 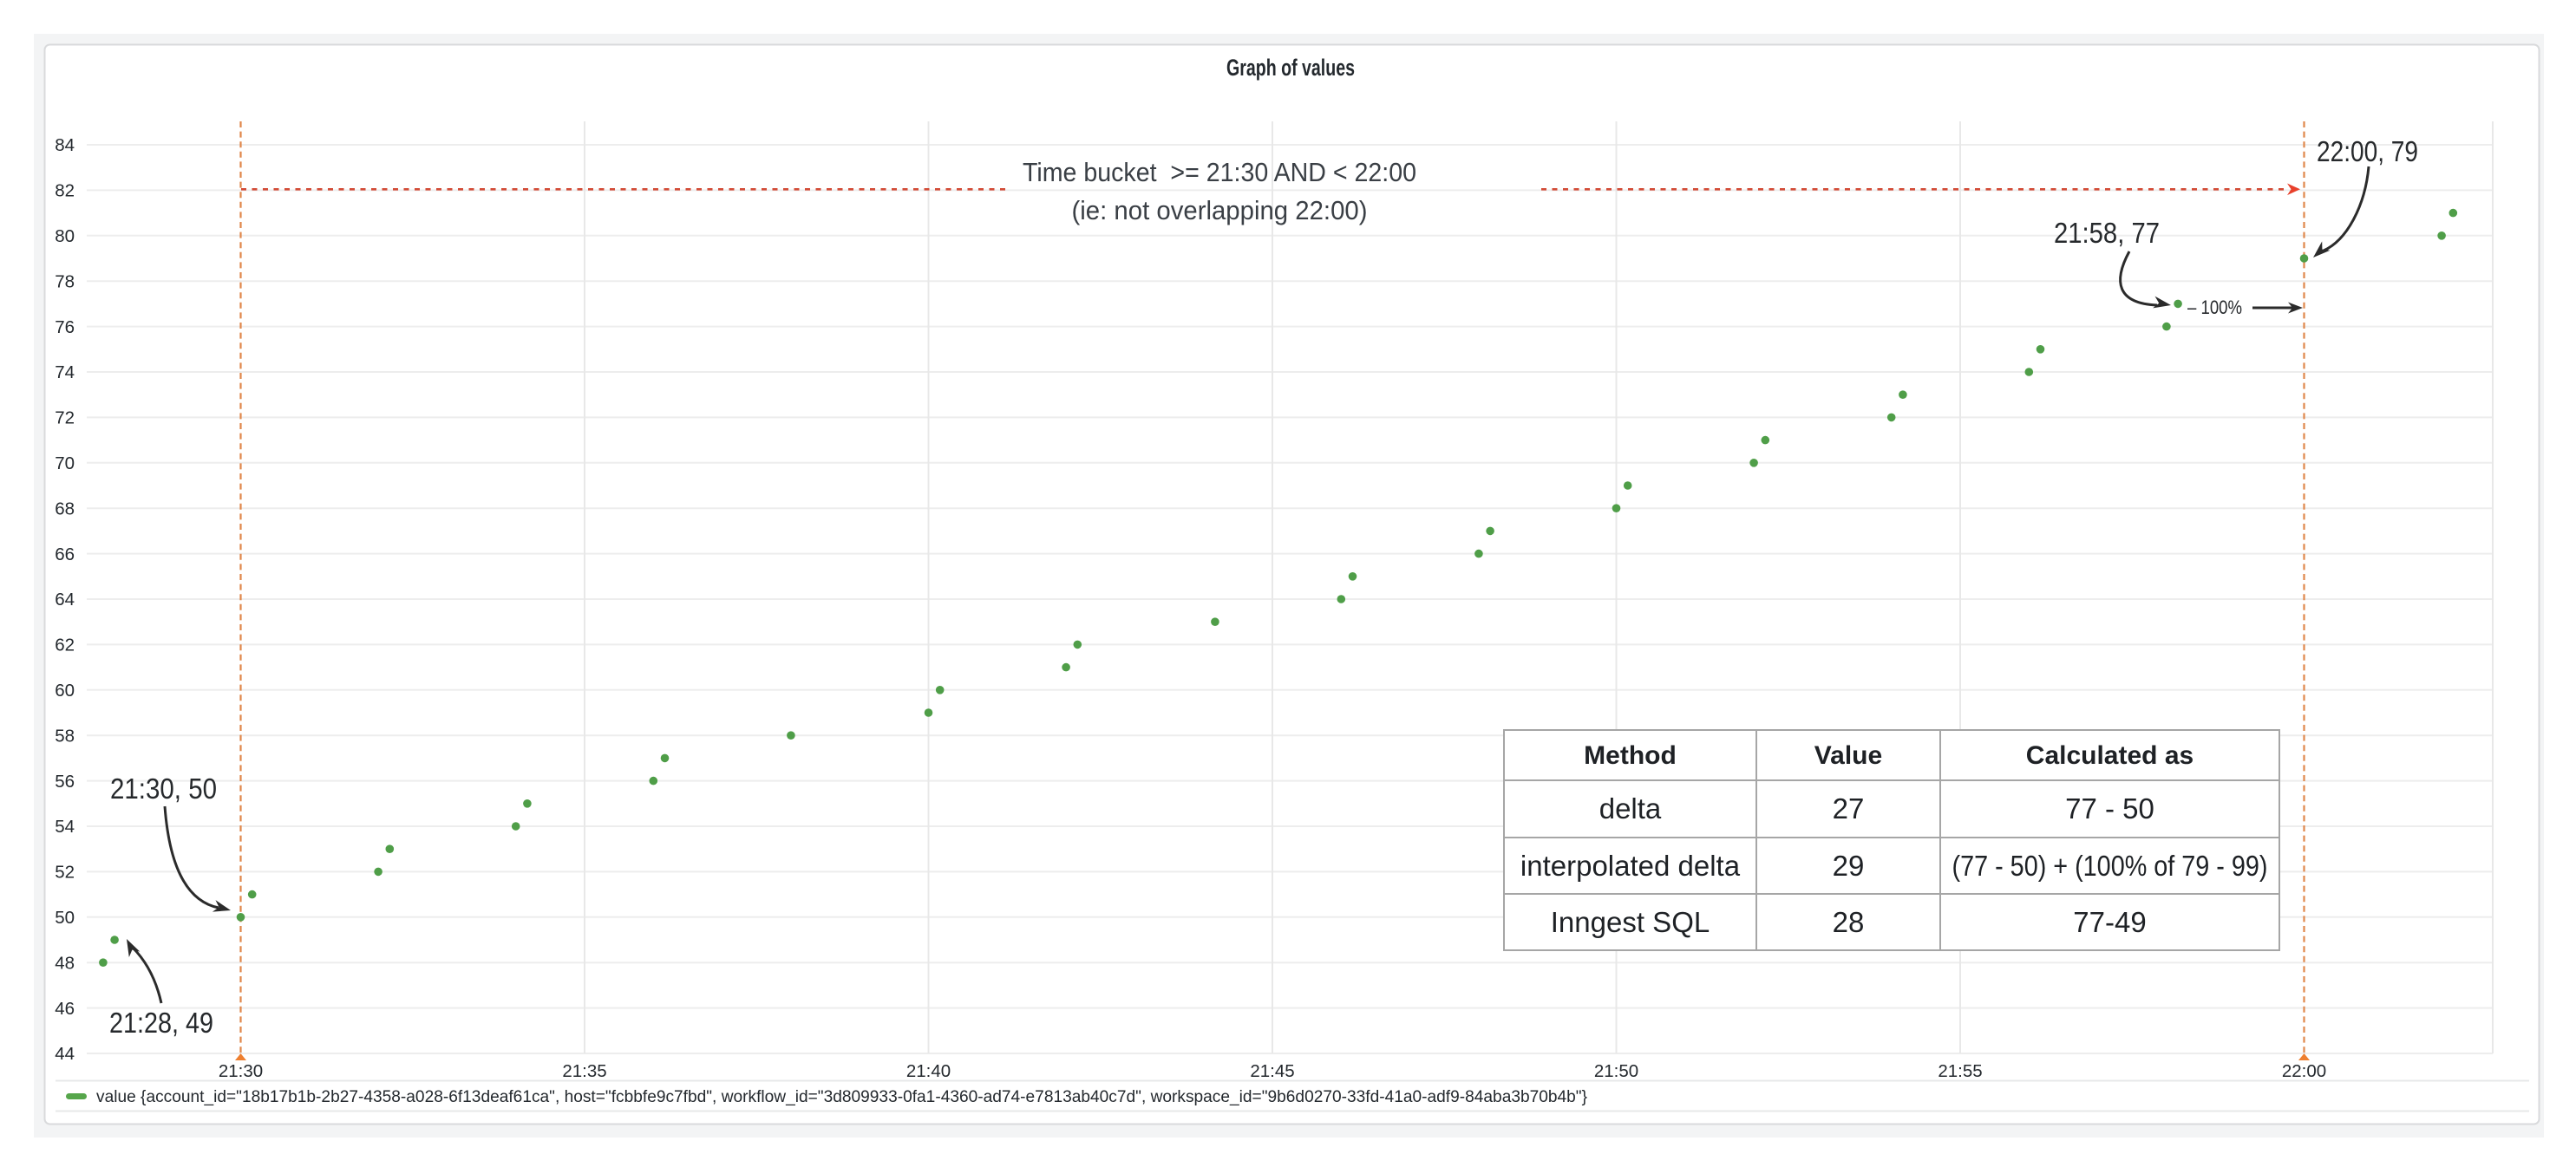 I want to click on svg-text: 21:35, so click(x=584, y=1071).